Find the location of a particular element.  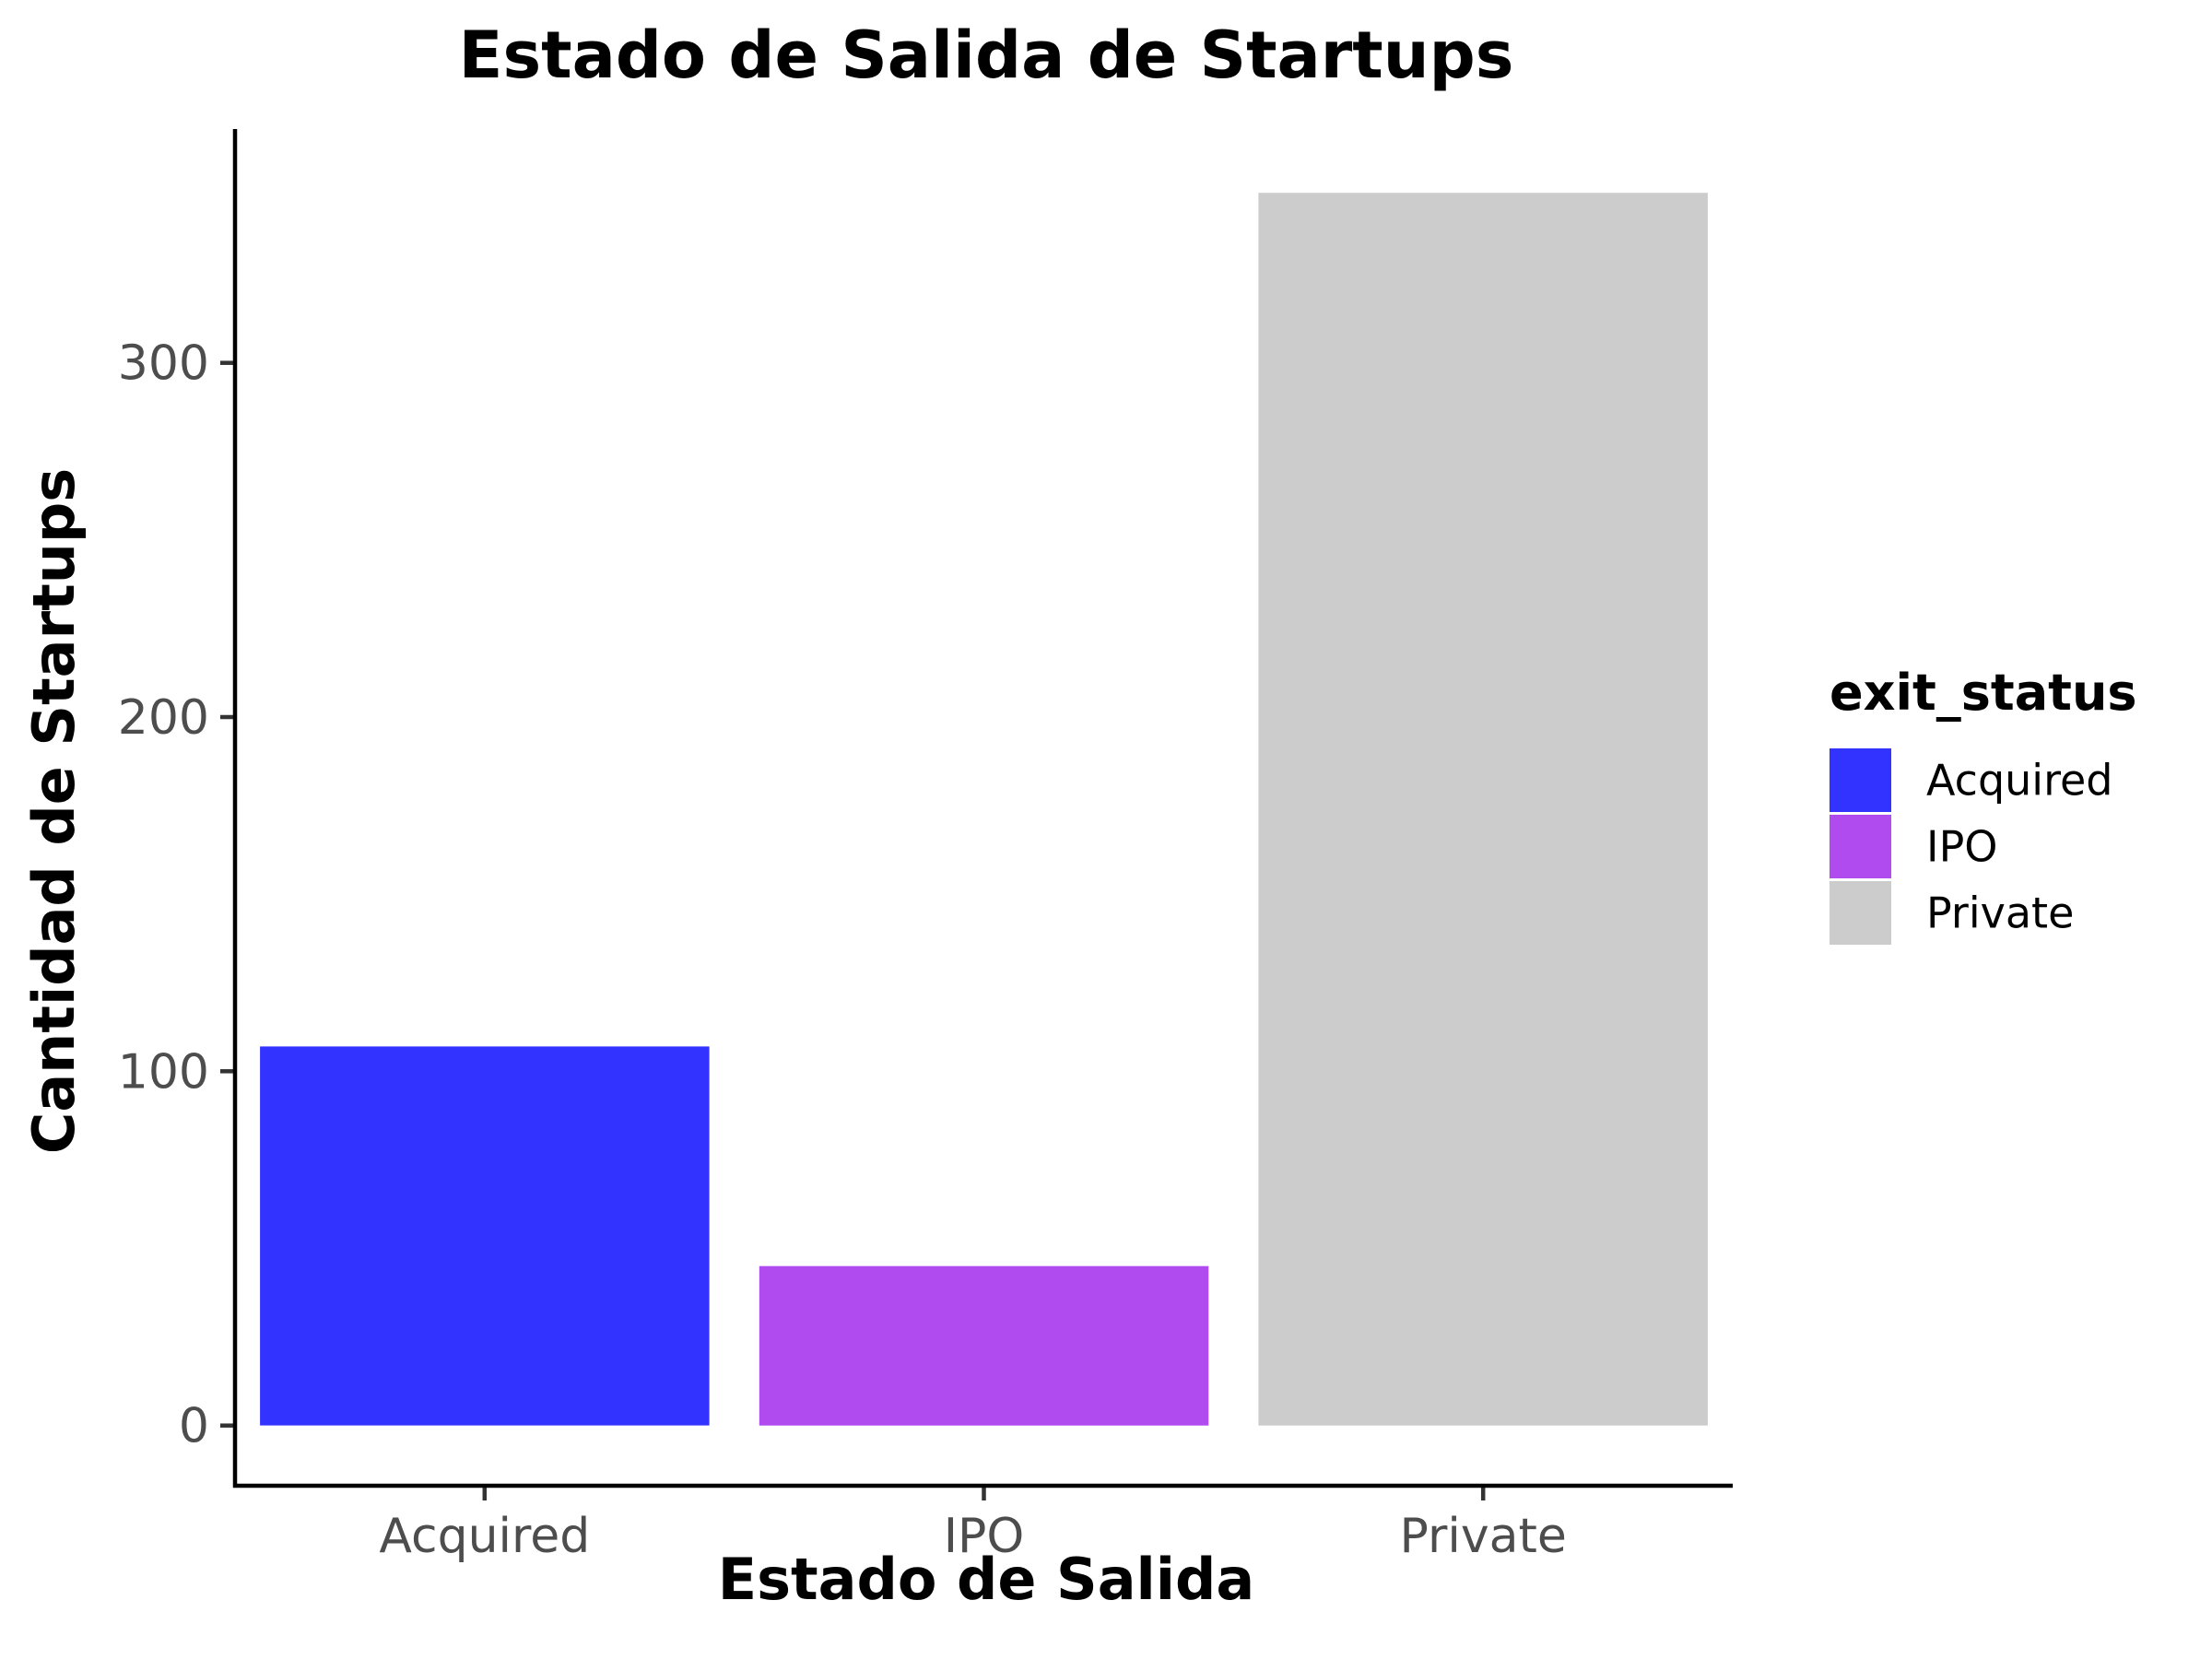

y-tick-label: 100 is located at coordinates (163, 1072).